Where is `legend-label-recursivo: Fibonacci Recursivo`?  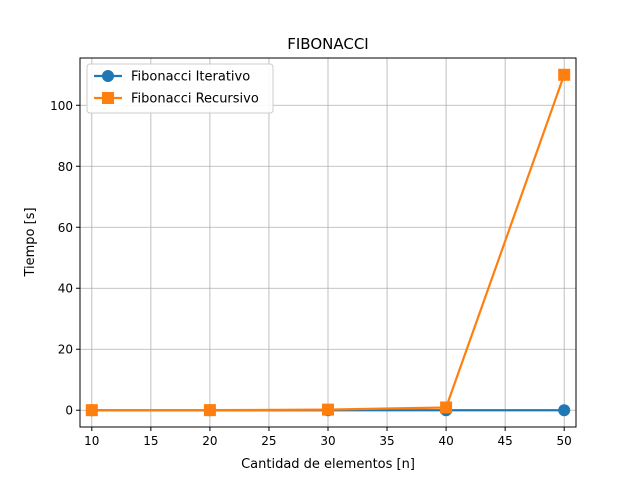
legend-label-recursivo: Fibonacci Recursivo is located at coordinates (195, 99).